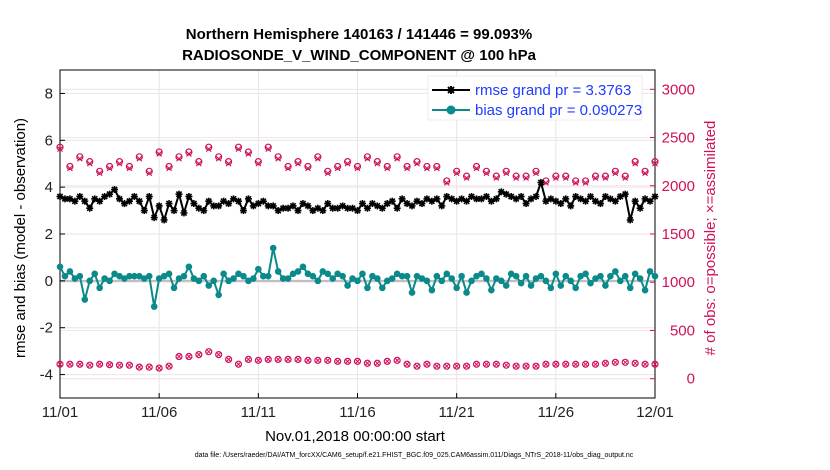 The image size is (830, 470). Describe the element at coordinates (451, 90) in the screenshot. I see `legend-rmse-marker` at that location.